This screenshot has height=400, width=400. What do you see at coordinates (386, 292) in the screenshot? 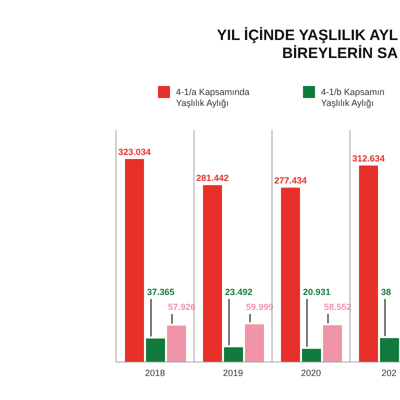
I see `annotation: 38` at bounding box center [386, 292].